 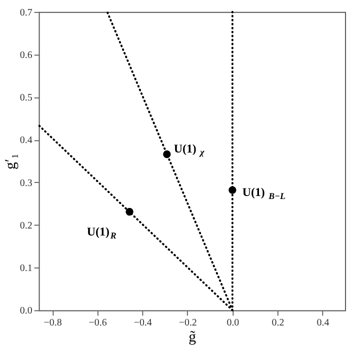 I want to click on y-tick-label: 0.0, so click(x=26, y=311).